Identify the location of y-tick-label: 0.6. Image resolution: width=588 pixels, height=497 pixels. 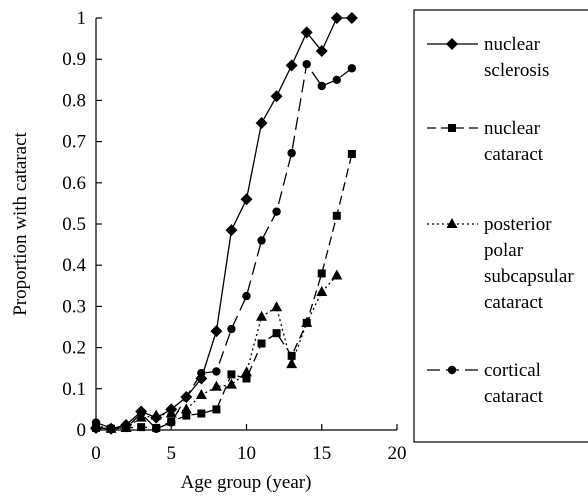
(74, 183).